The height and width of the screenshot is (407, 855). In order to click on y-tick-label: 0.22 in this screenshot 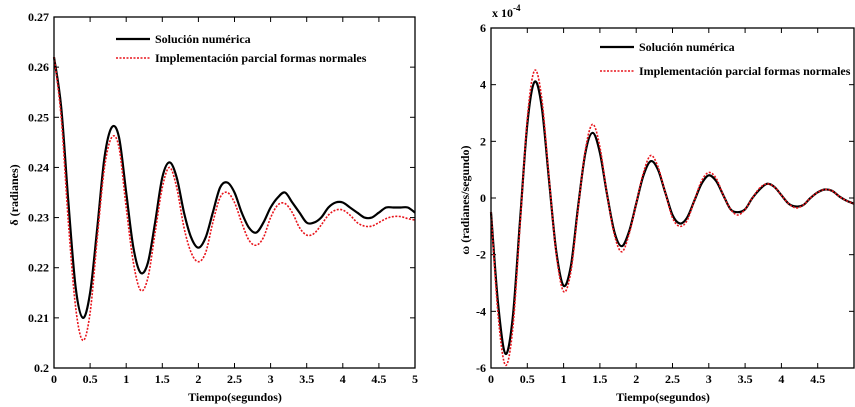, I will do `click(38, 268)`.